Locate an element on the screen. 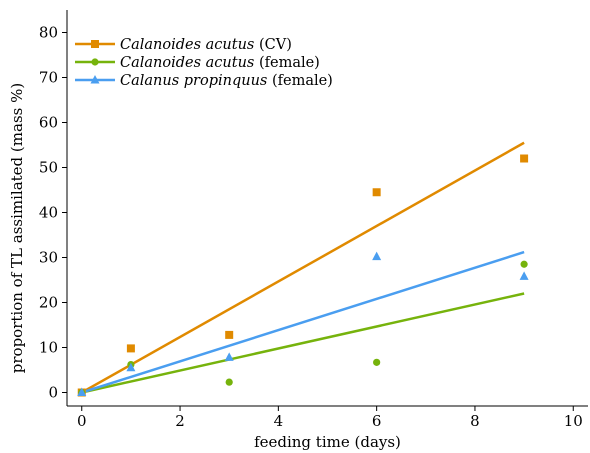  y-tick-label: 40 is located at coordinates (48, 213).